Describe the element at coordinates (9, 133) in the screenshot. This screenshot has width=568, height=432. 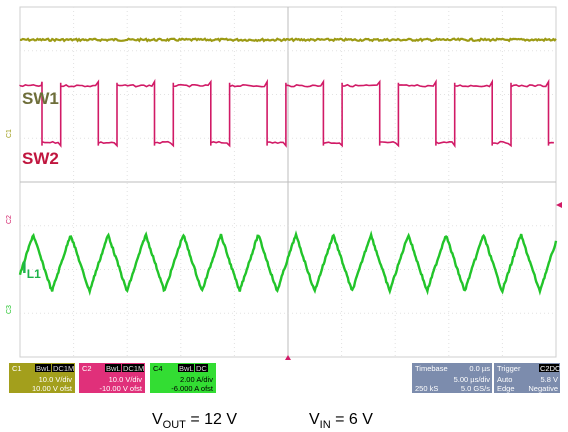
I see `channel-marker-c1: C1` at that location.